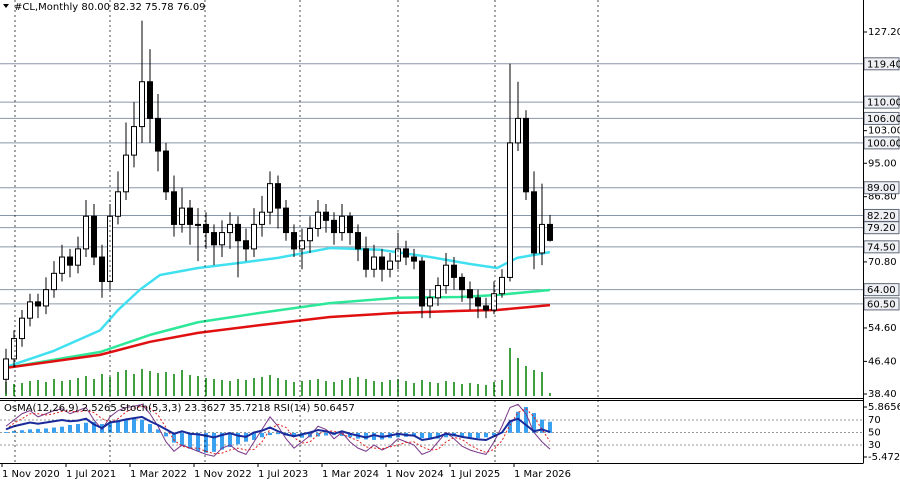 This screenshot has width=900, height=489. I want to click on moving-average, so click(278, 329).